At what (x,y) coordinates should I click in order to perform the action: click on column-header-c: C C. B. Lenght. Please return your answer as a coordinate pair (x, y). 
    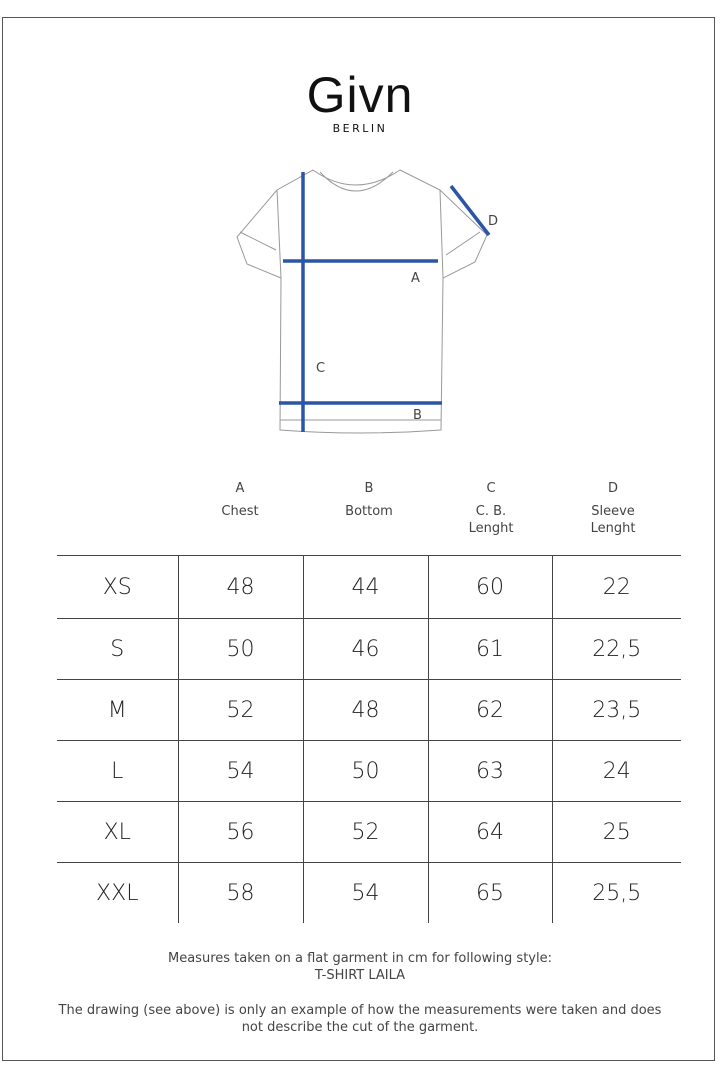
    Looking at the image, I should click on (491, 508).